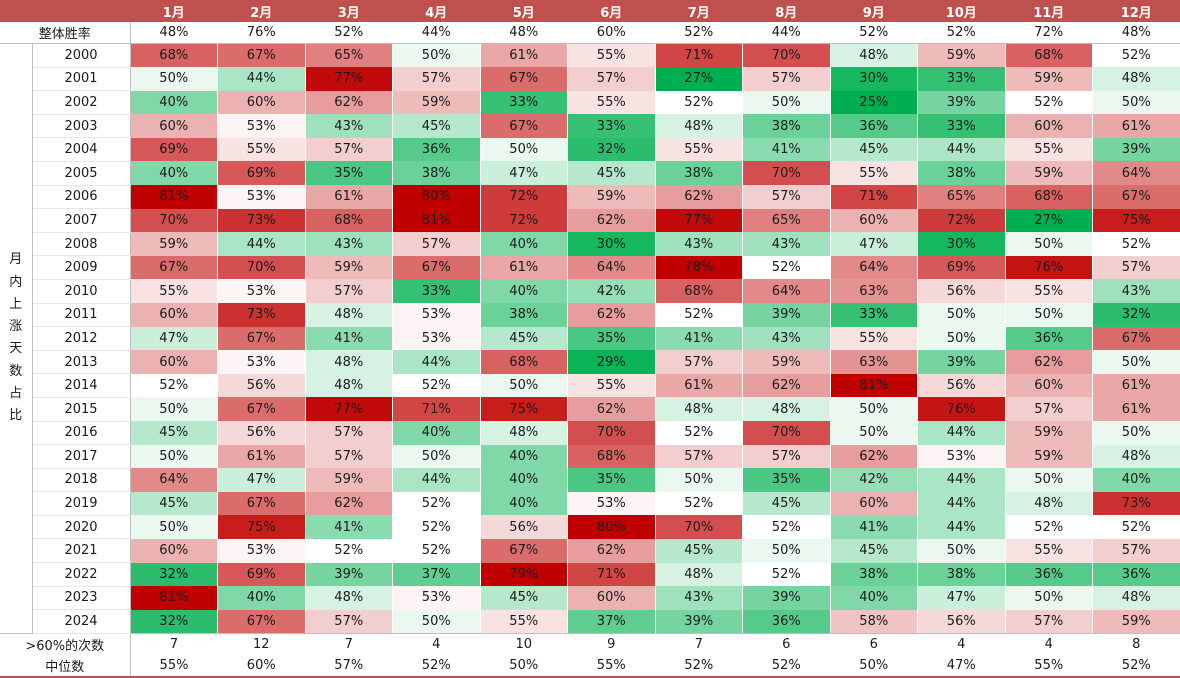 Image resolution: width=1180 pixels, height=678 pixels. I want to click on heatmap-cell: 44%, so click(437, 362).